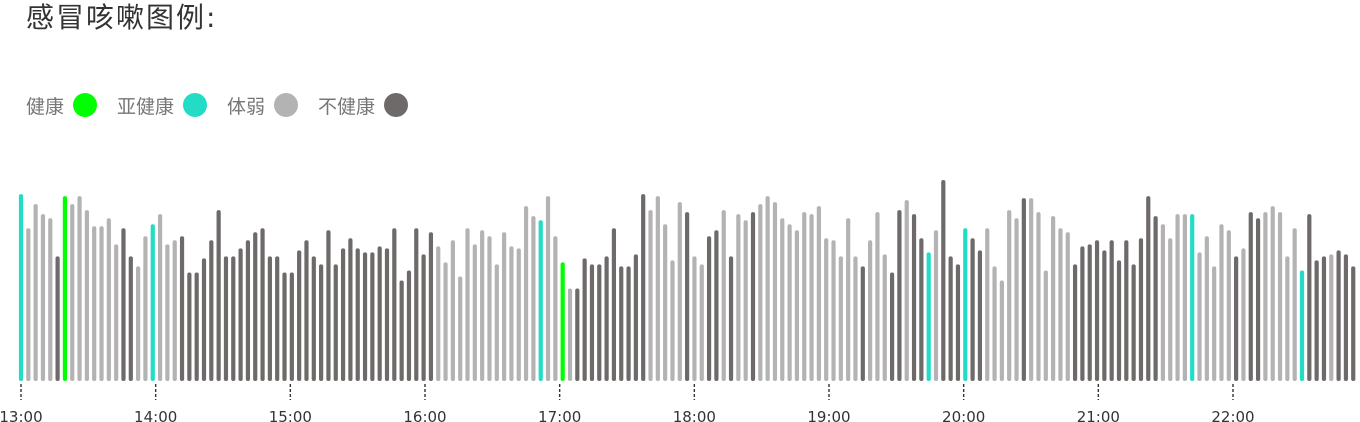  What do you see at coordinates (122, 17) in the screenshot?
I see `chart-title: 感冒咳嗽图例:` at bounding box center [122, 17].